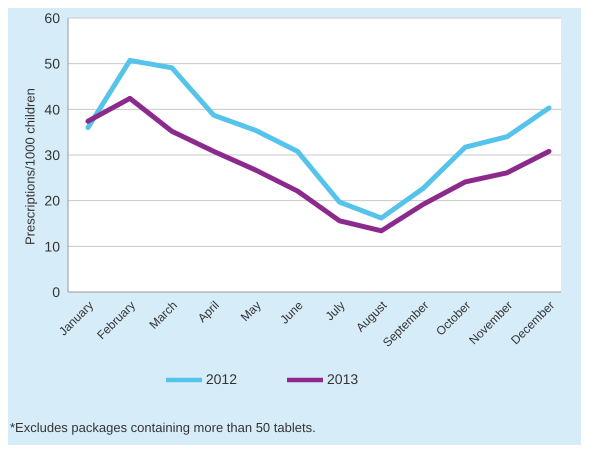  I want to click on y-tick-label: 30, so click(52, 154).